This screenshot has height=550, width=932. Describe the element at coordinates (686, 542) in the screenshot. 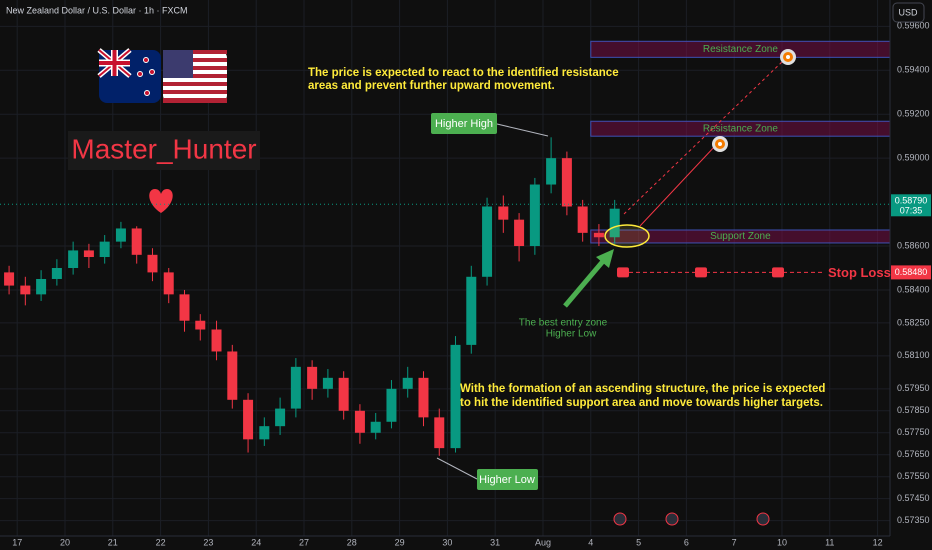

I see `x-tick-label: 6` at that location.